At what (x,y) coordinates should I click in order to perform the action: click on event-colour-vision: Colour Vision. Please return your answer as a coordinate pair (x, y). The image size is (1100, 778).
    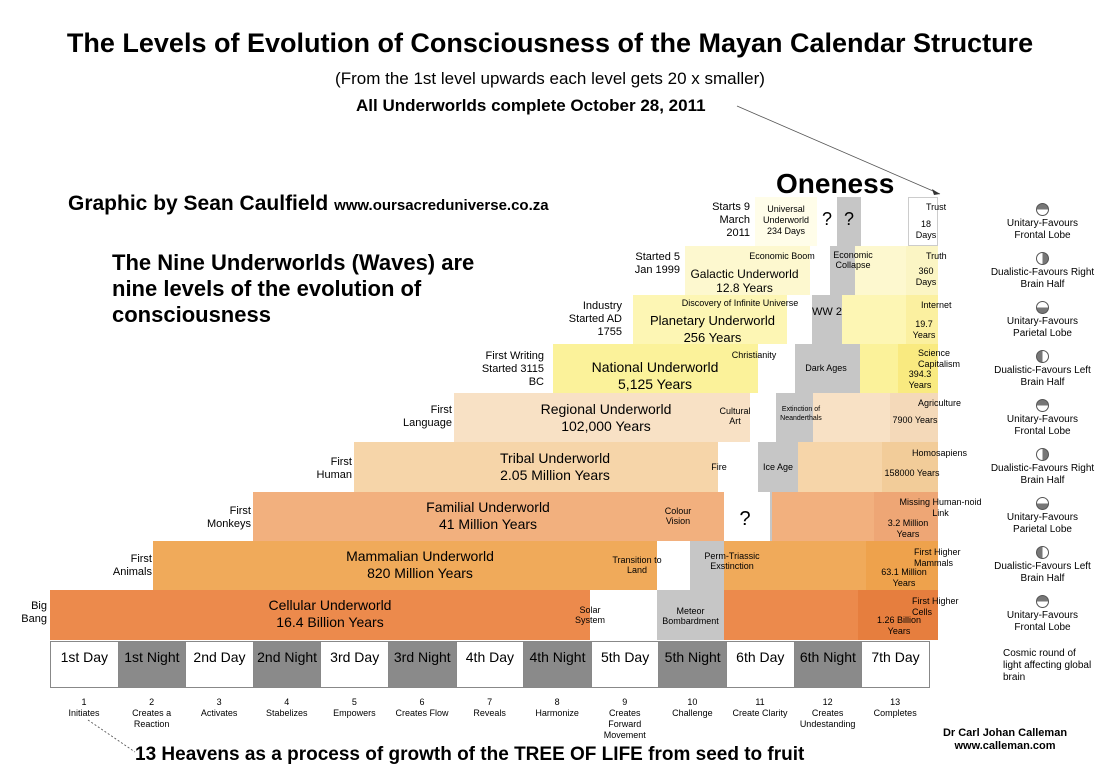
    Looking at the image, I should click on (678, 516).